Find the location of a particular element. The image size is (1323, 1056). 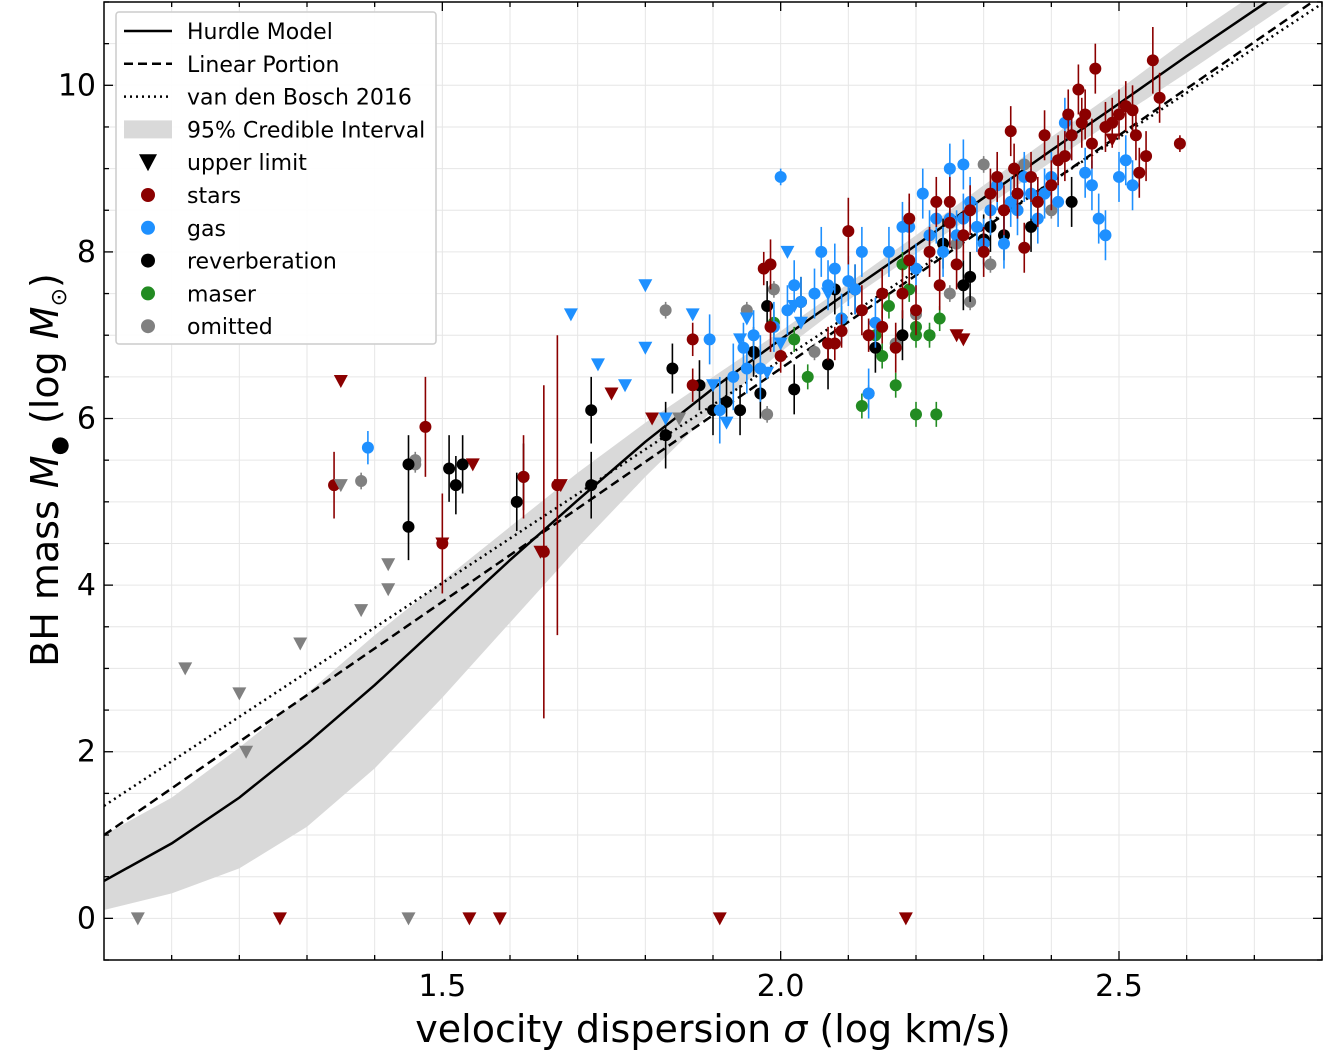

legend-label: 95% Credible Interval is located at coordinates (306, 130).